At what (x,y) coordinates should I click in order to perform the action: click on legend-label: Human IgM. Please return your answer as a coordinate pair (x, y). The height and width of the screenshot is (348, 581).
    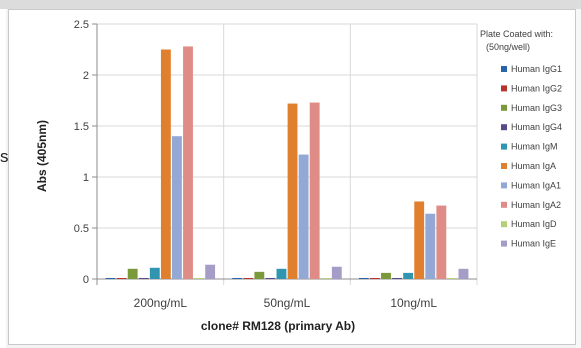
    Looking at the image, I should click on (534, 147).